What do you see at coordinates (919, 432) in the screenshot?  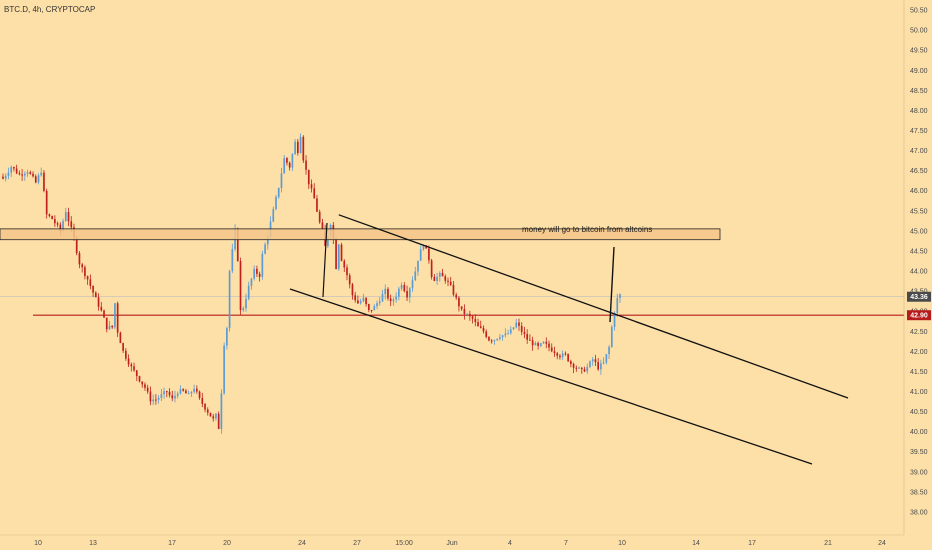 I see `y-tick-label: 40.00` at bounding box center [919, 432].